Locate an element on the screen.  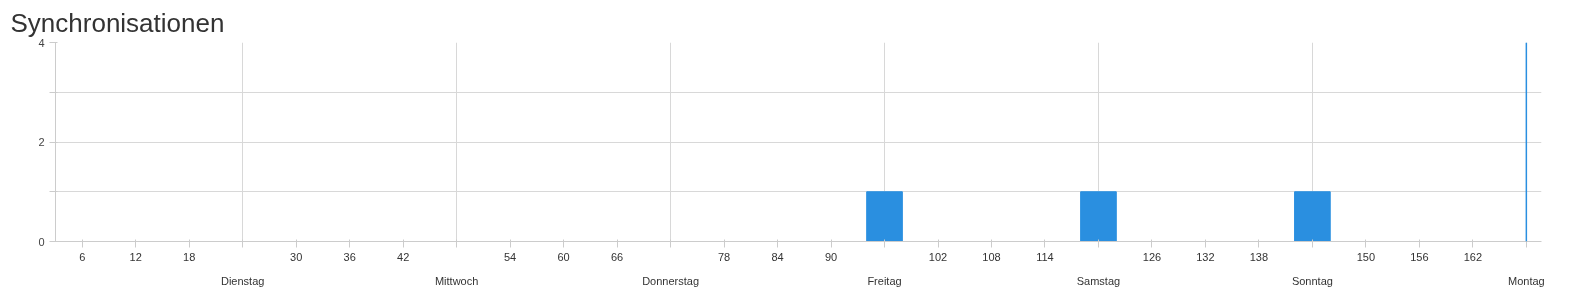
x-tick-label: 60 is located at coordinates (563, 256).